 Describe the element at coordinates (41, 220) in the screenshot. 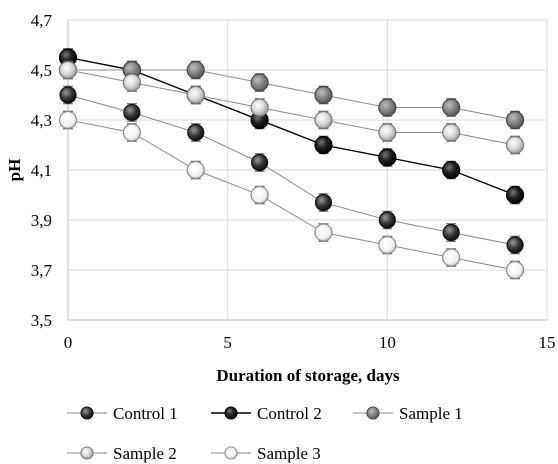

I see `y-tick-label: 3,9` at that location.